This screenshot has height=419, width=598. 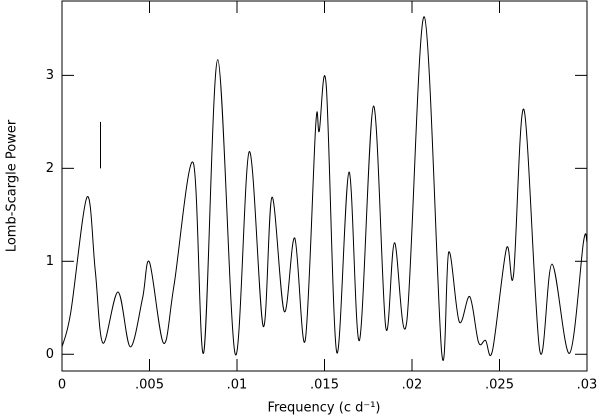 What do you see at coordinates (149, 385) in the screenshot?
I see `x-tick-label: .005` at bounding box center [149, 385].